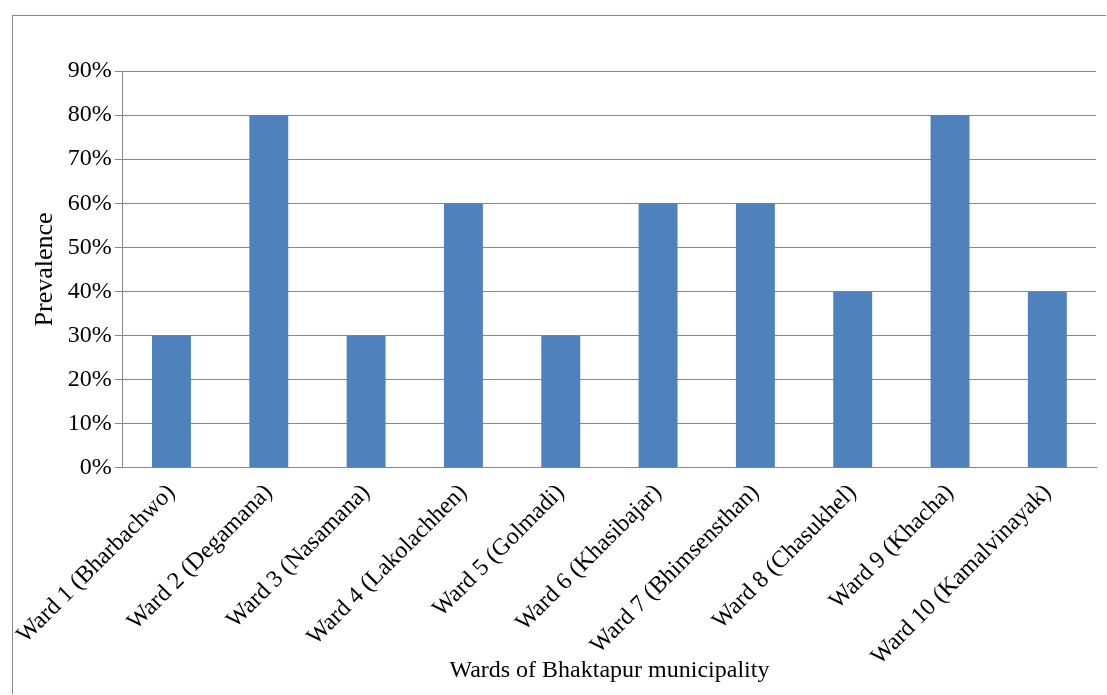 This screenshot has width=1107, height=695. I want to click on y-tick-label: 90%, so click(89, 69).